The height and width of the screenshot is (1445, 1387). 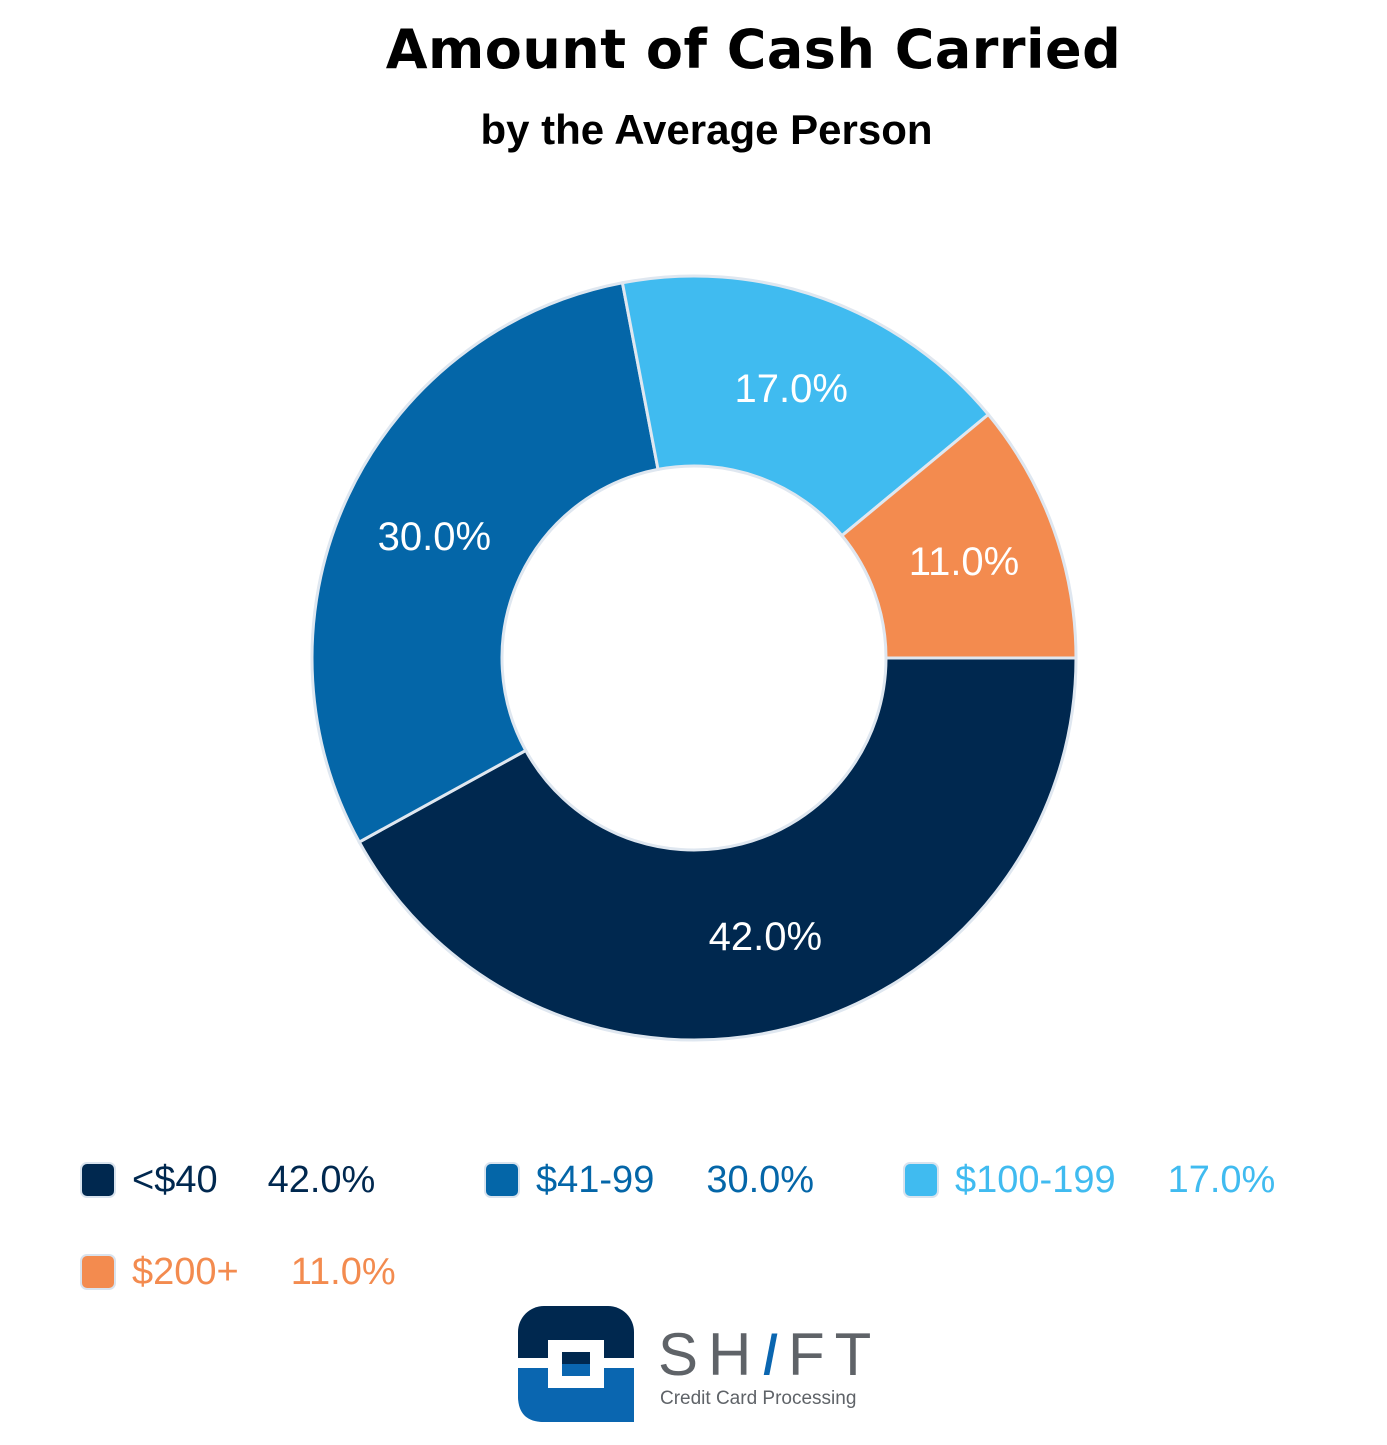 I want to click on legend-item-100-199: $100-199 17.0%, so click(x=1089, y=1180).